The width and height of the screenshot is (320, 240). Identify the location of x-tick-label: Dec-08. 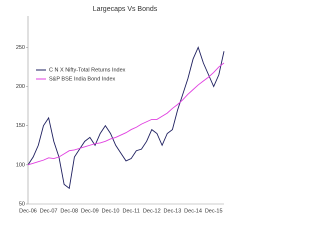
(69, 211).